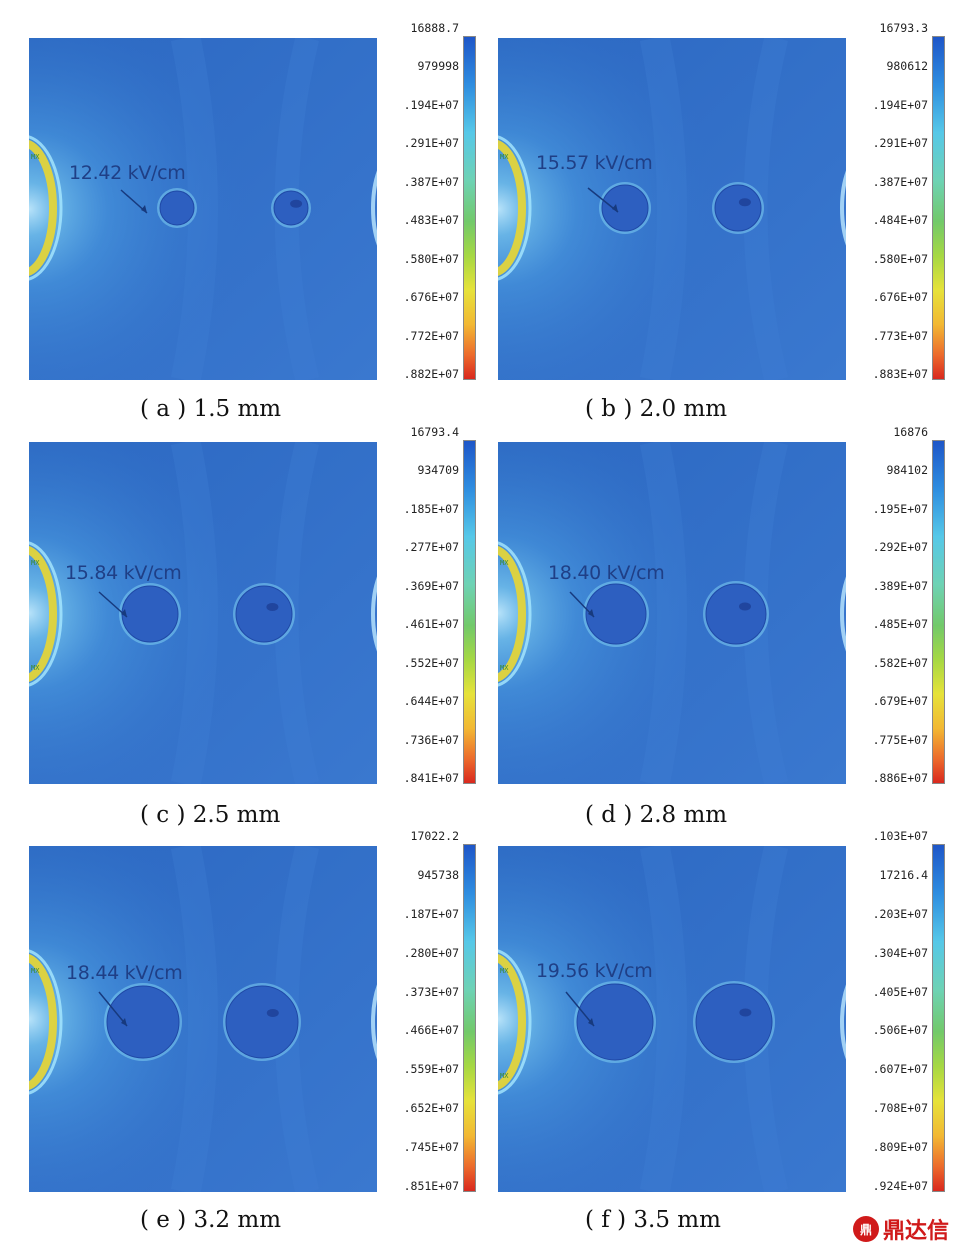  Describe the element at coordinates (900, 836) in the screenshot. I see `scale-tick-label: .103E+07` at that location.